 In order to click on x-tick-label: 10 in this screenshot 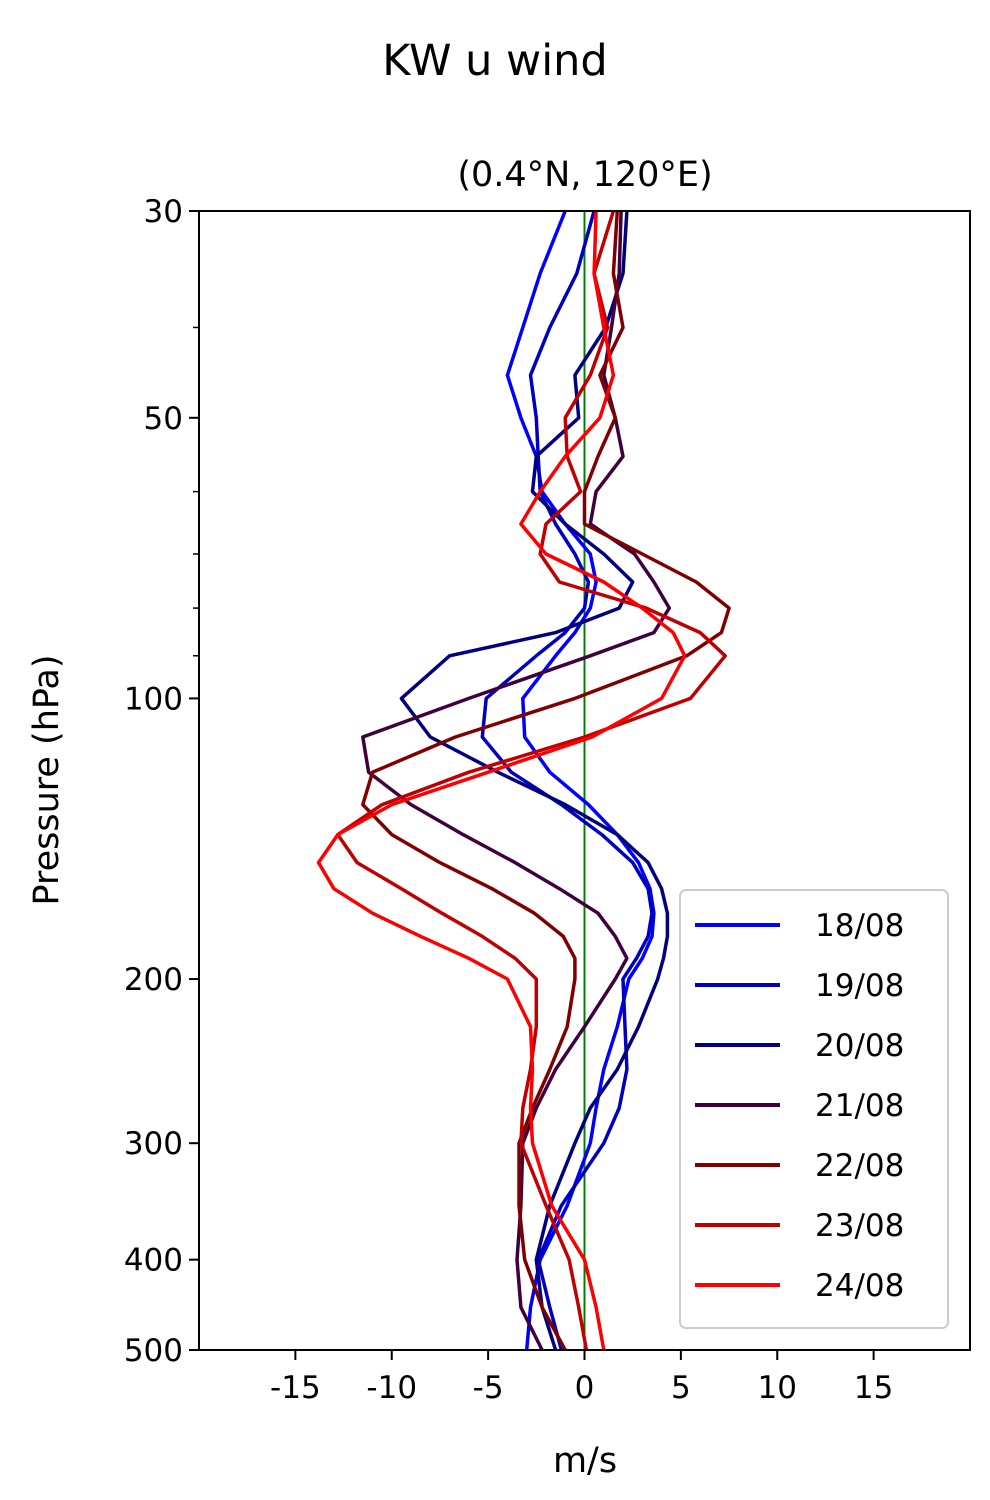, I will do `click(777, 1388)`.